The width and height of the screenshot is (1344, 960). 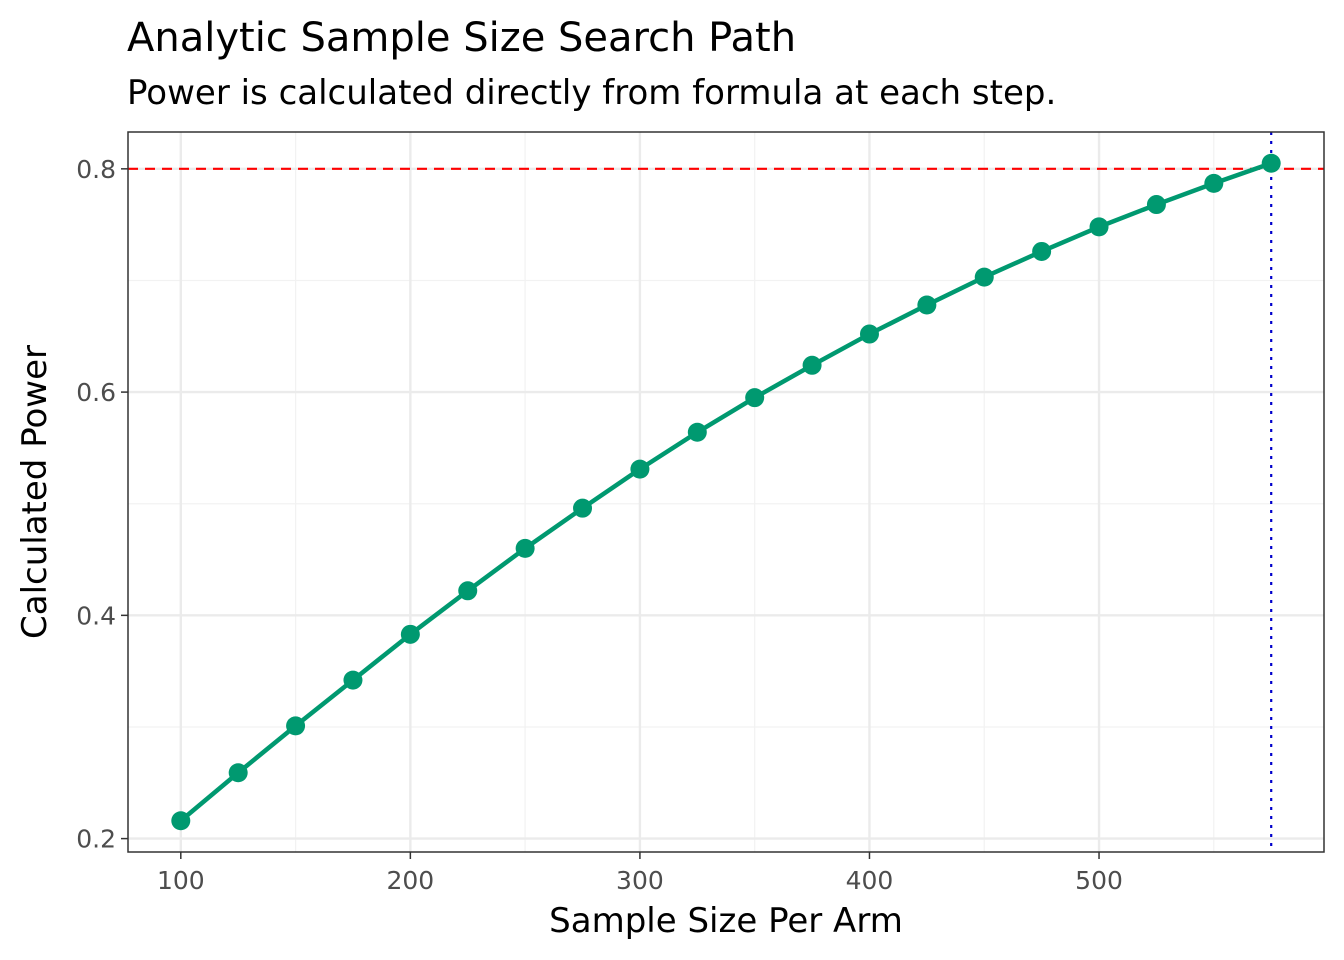 What do you see at coordinates (181, 880) in the screenshot?
I see `x-tick-label-0: 100` at bounding box center [181, 880].